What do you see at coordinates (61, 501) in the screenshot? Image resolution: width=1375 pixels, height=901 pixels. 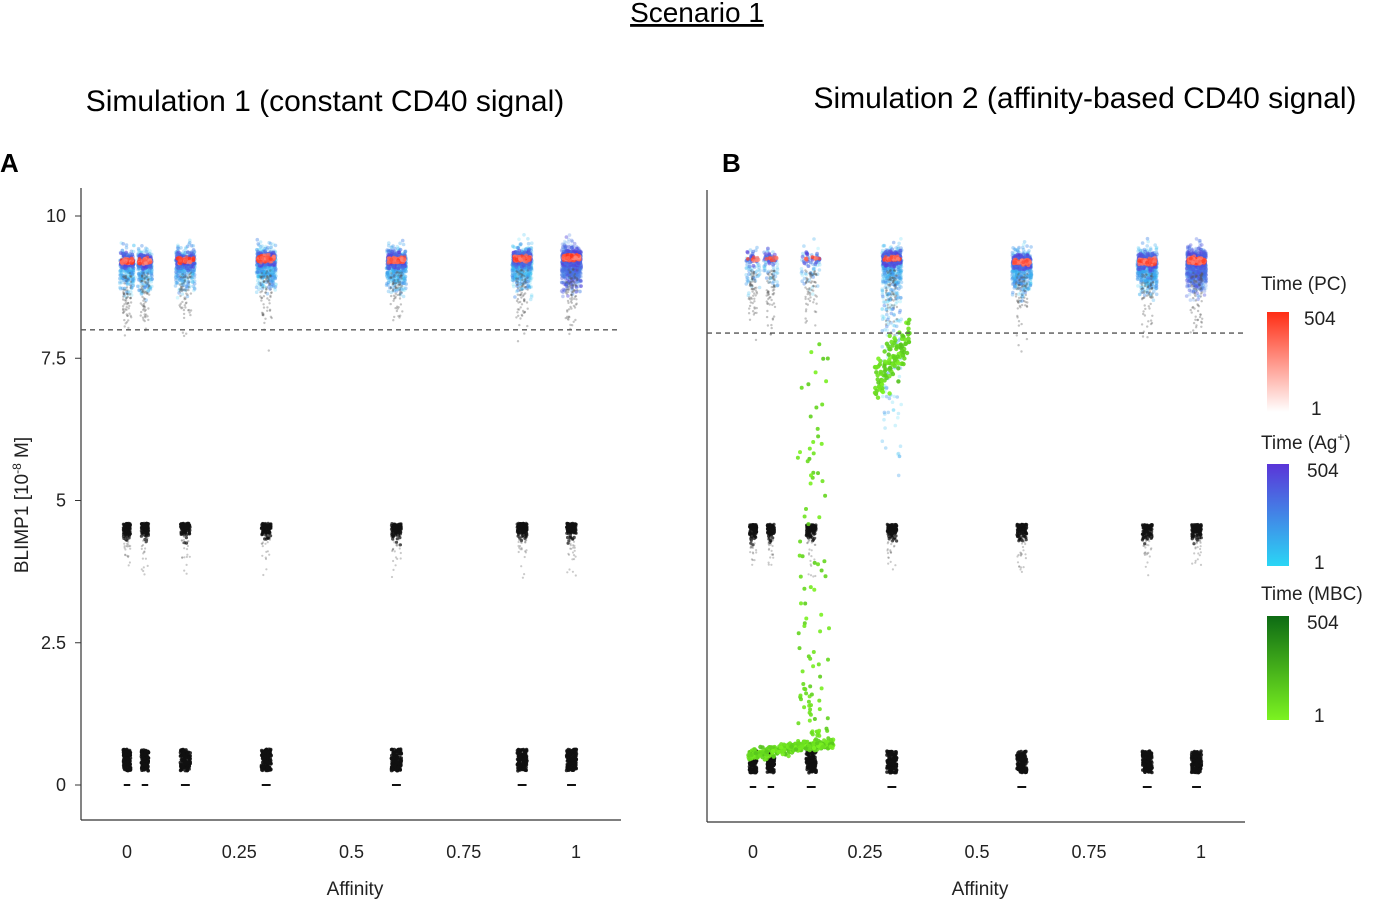 I see `y-tick-label: 5` at bounding box center [61, 501].